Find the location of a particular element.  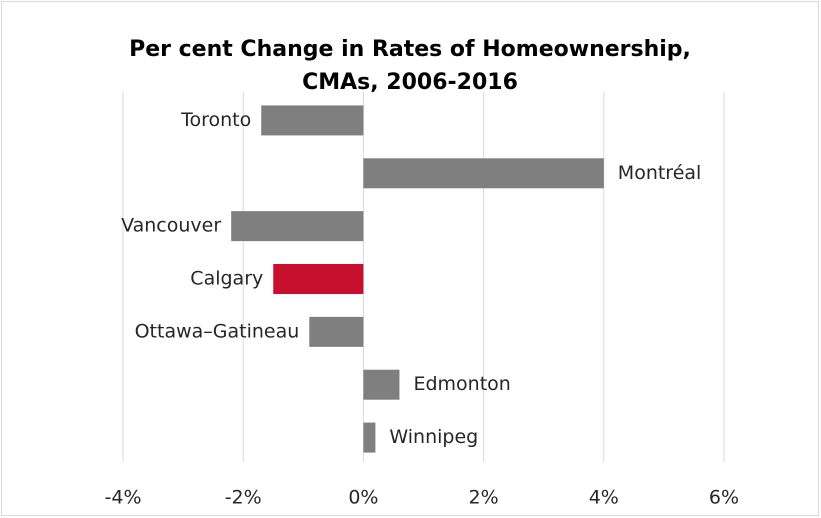

category-label: Winnipeg is located at coordinates (433, 437).